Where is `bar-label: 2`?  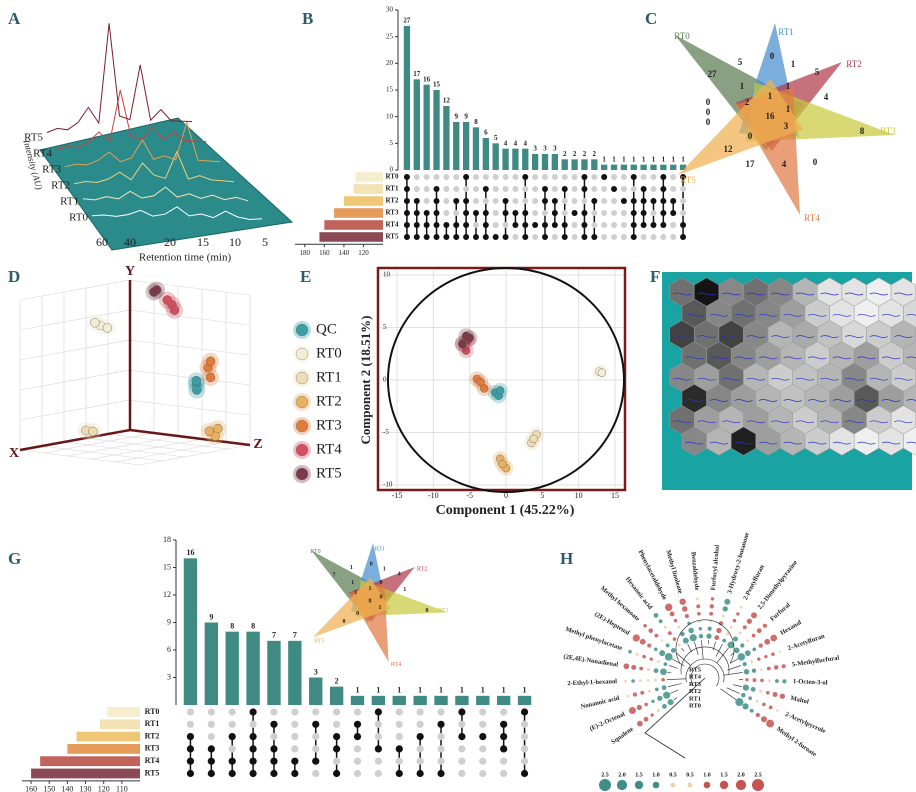
bar-label: 2 is located at coordinates (565, 154).